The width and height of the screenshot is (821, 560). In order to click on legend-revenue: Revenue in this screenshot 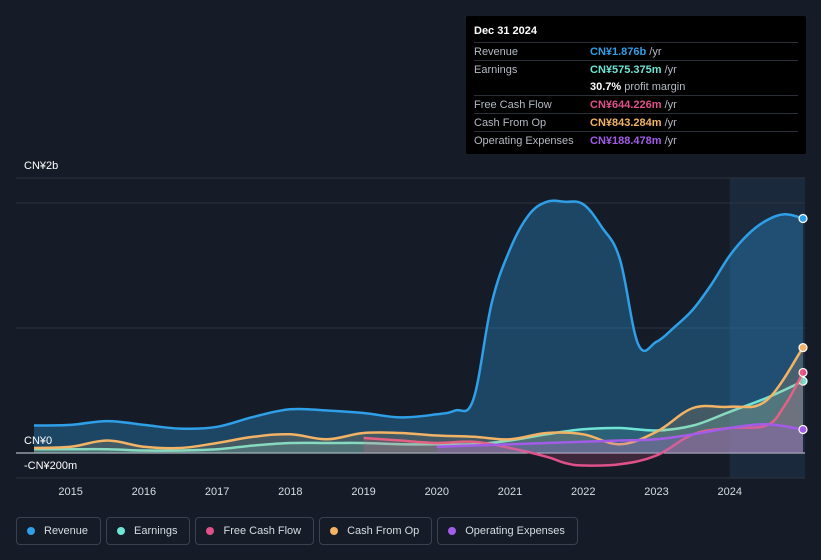, I will do `click(59, 531)`.